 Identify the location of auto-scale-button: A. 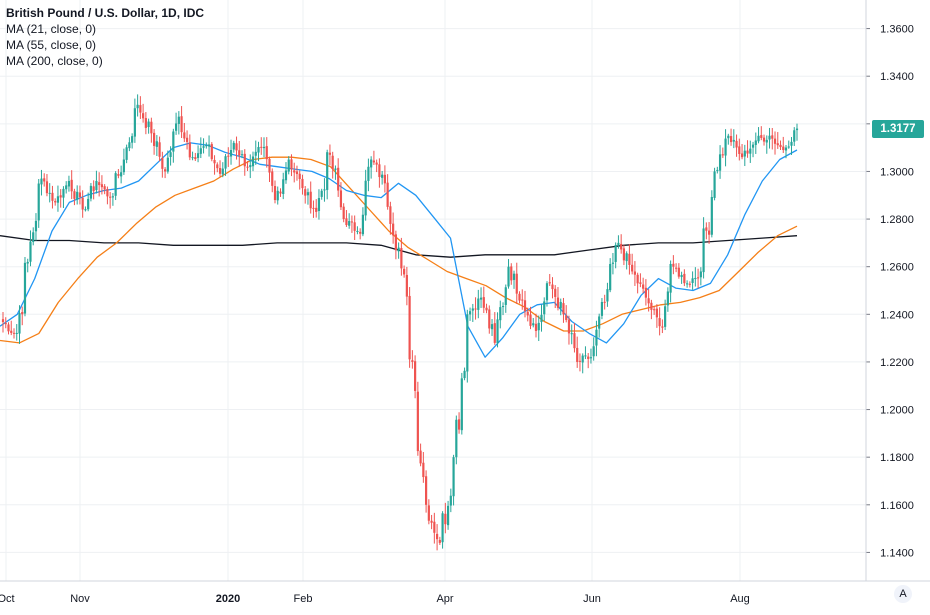
(903, 594).